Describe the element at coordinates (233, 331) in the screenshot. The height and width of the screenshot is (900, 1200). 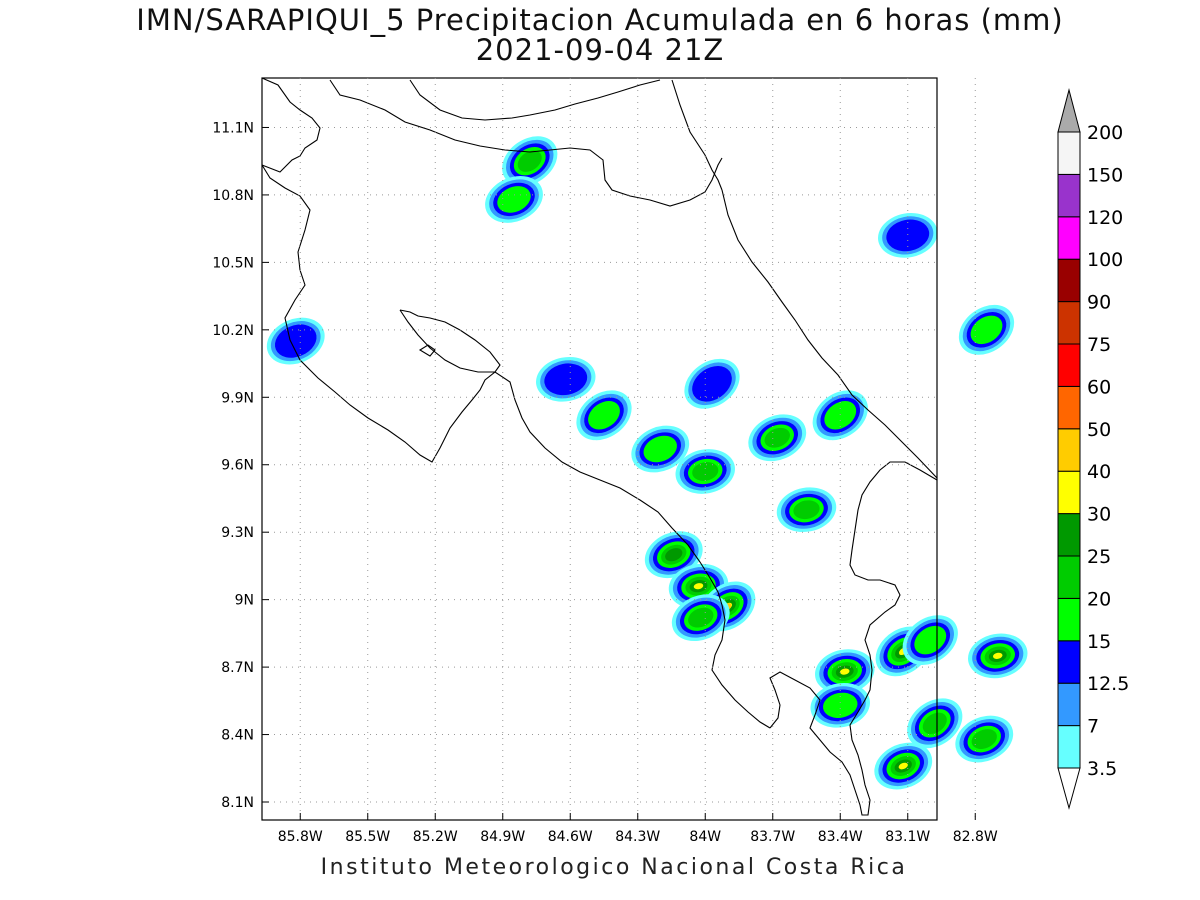
I see `y-tick-label: 10.2N` at that location.